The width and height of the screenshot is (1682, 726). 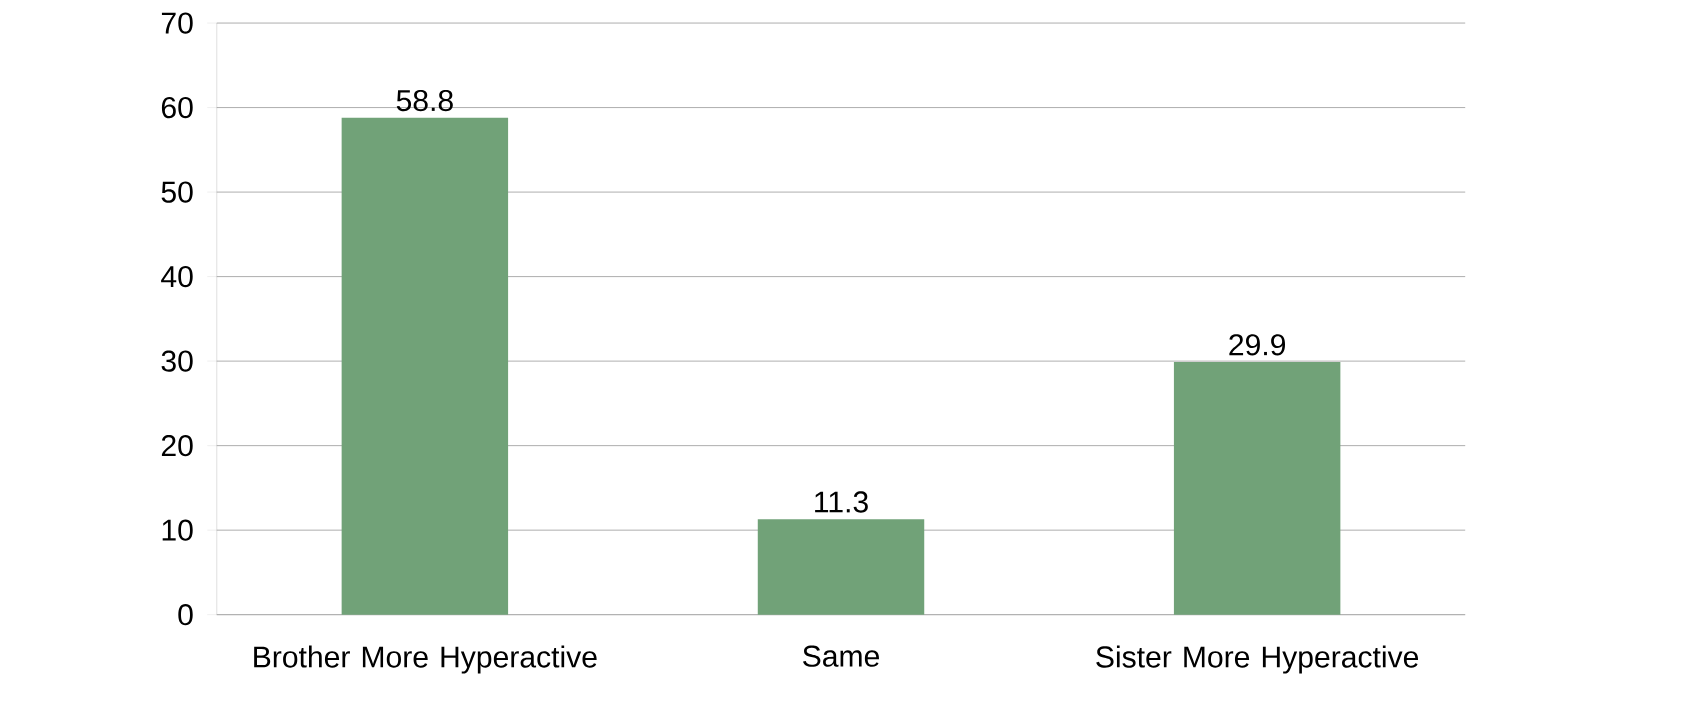 I want to click on data-label: 58.8, so click(x=424, y=100).